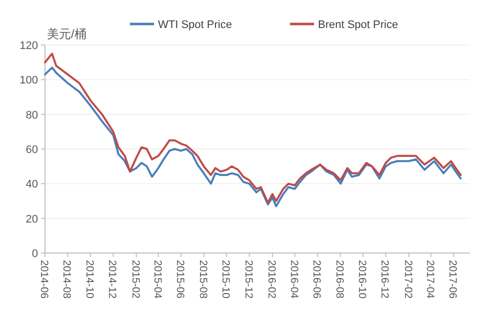 The width and height of the screenshot is (488, 320). What do you see at coordinates (35, 254) in the screenshot?
I see `y-tick-label: 0` at bounding box center [35, 254].